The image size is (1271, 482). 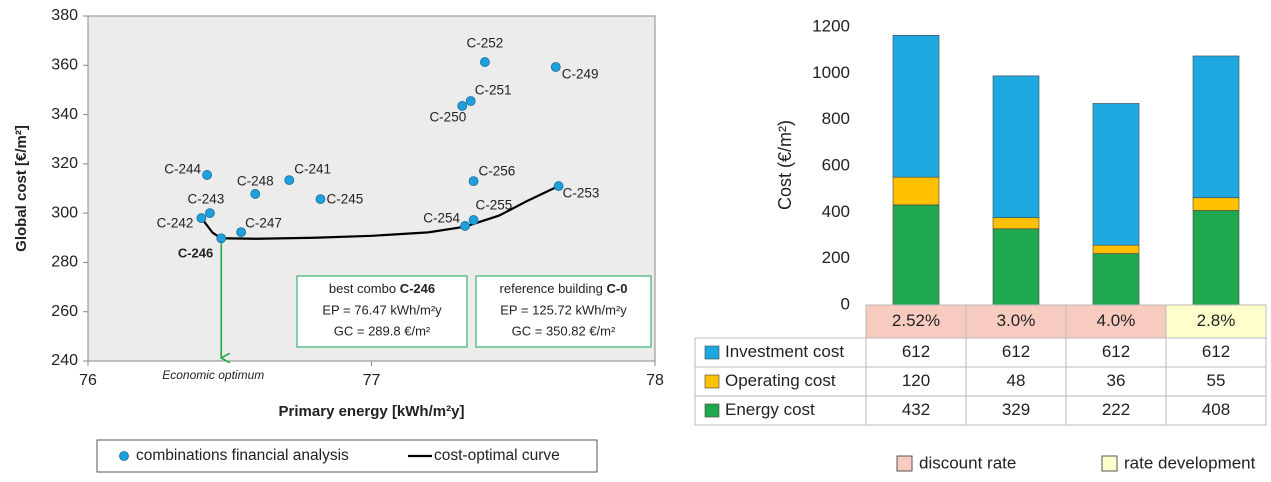 I want to click on info-box-line: GC = 350.82 €/m², so click(x=564, y=330).